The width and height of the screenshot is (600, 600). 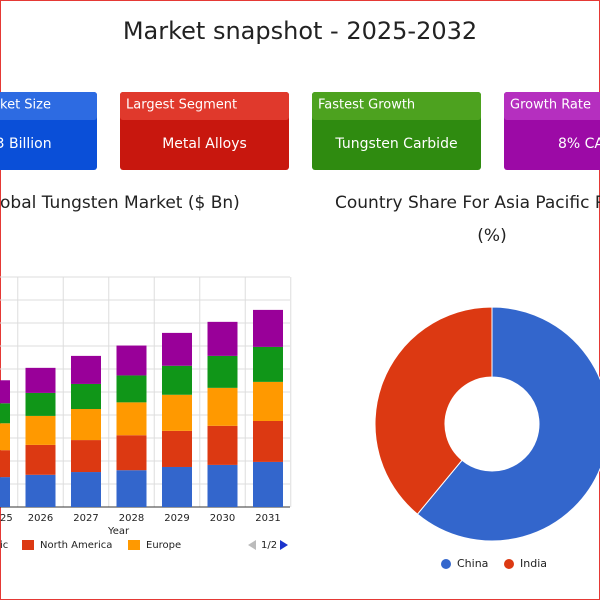 What do you see at coordinates (85, 518) in the screenshot?
I see `x-tick-label: 2027` at bounding box center [85, 518].